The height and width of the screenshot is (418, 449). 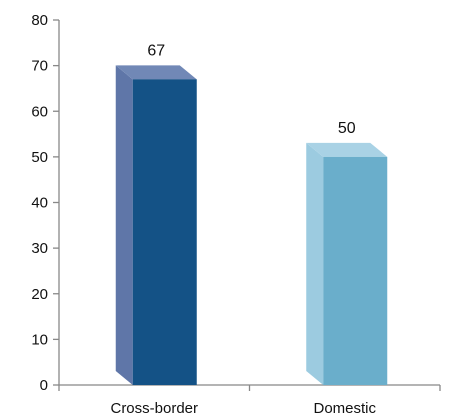 I want to click on y-tick-label: 40, so click(x=39, y=203).